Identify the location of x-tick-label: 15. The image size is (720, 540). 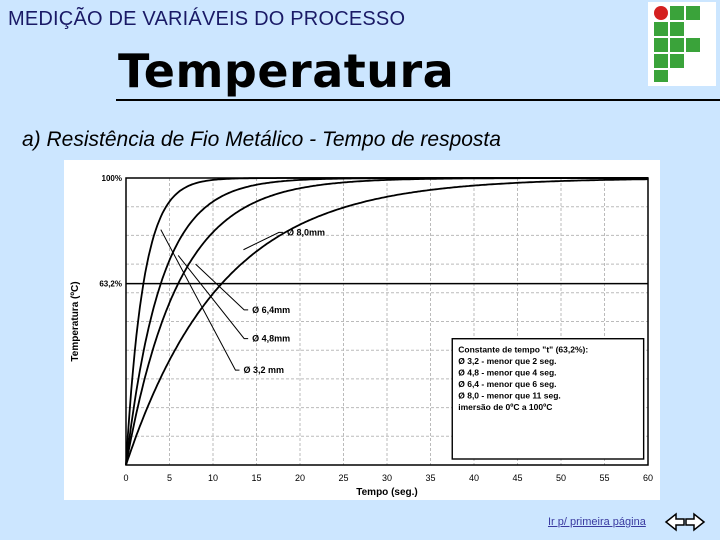
(256, 478).